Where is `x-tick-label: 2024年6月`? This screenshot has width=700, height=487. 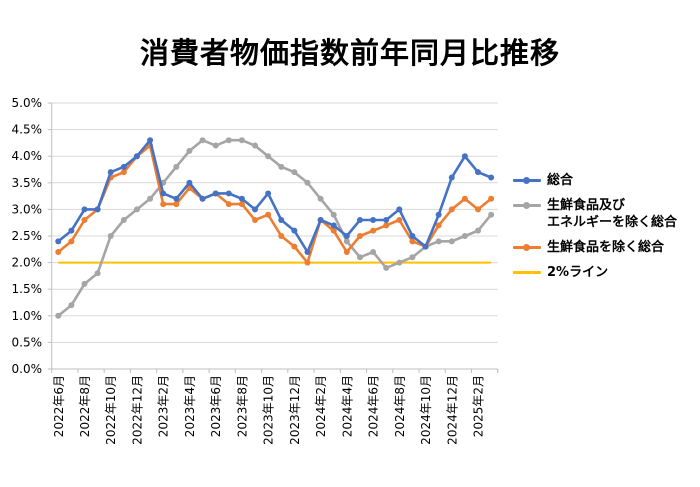
x-tick-label: 2024年6月 is located at coordinates (374, 406).